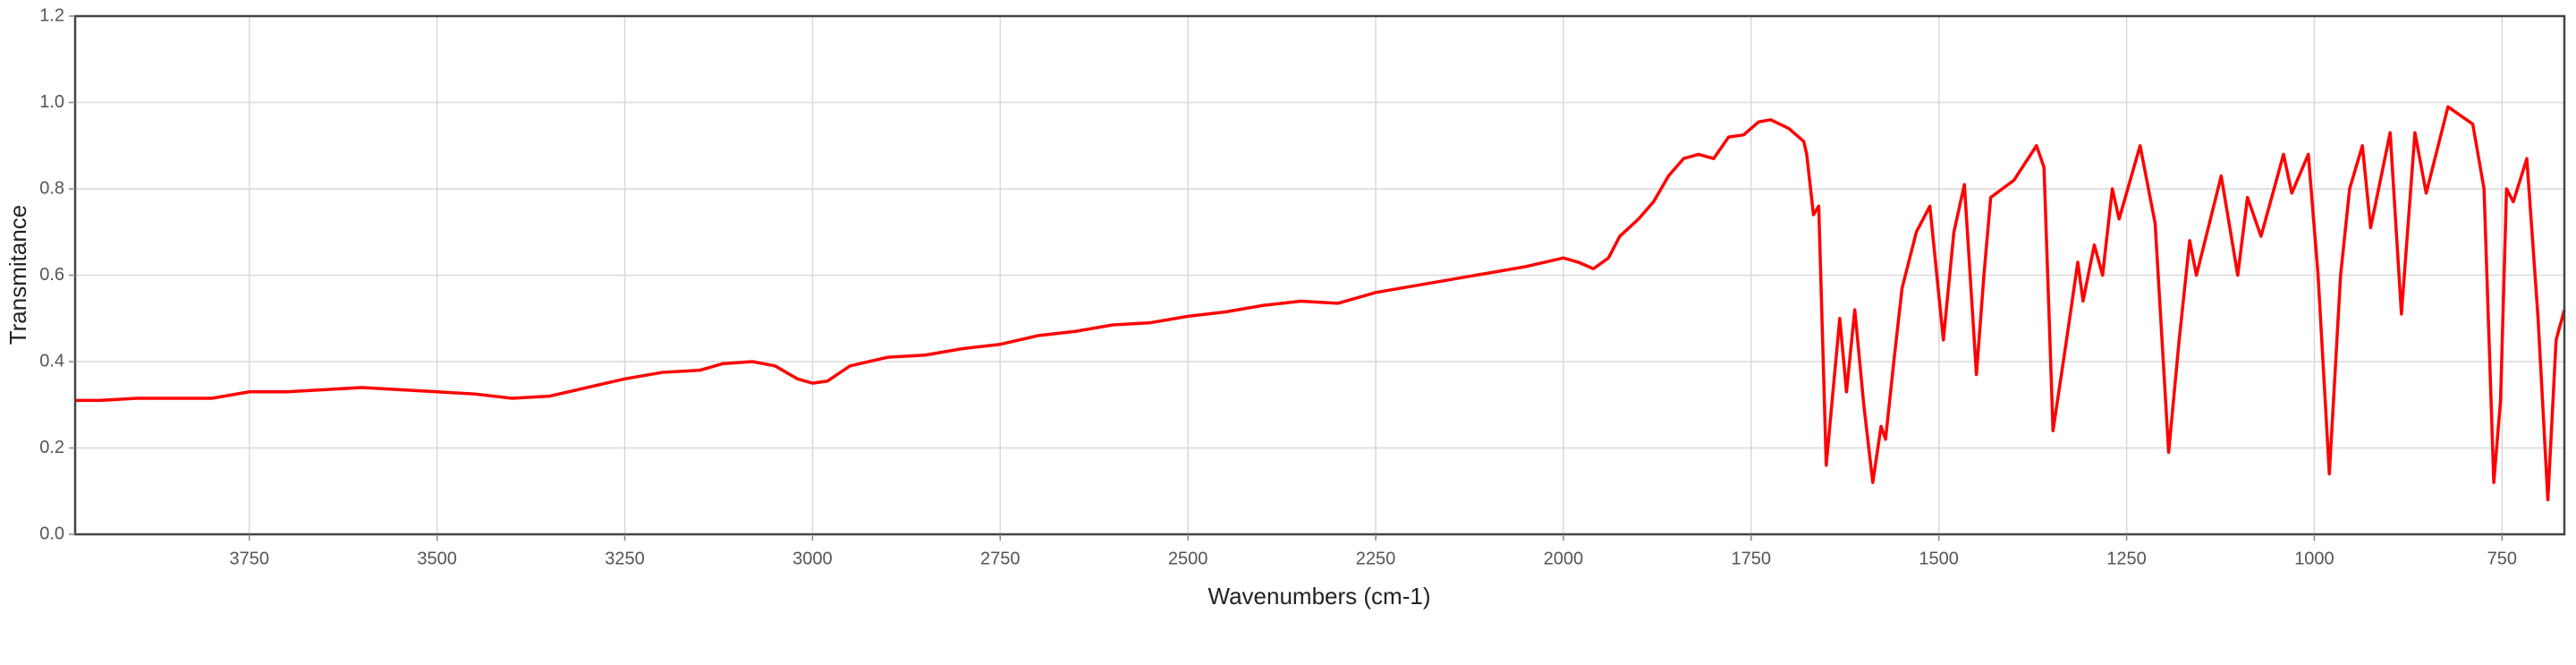 This screenshot has height=665, width=2576. What do you see at coordinates (51, 361) in the screenshot?
I see `y-tick-label: 0.4` at bounding box center [51, 361].